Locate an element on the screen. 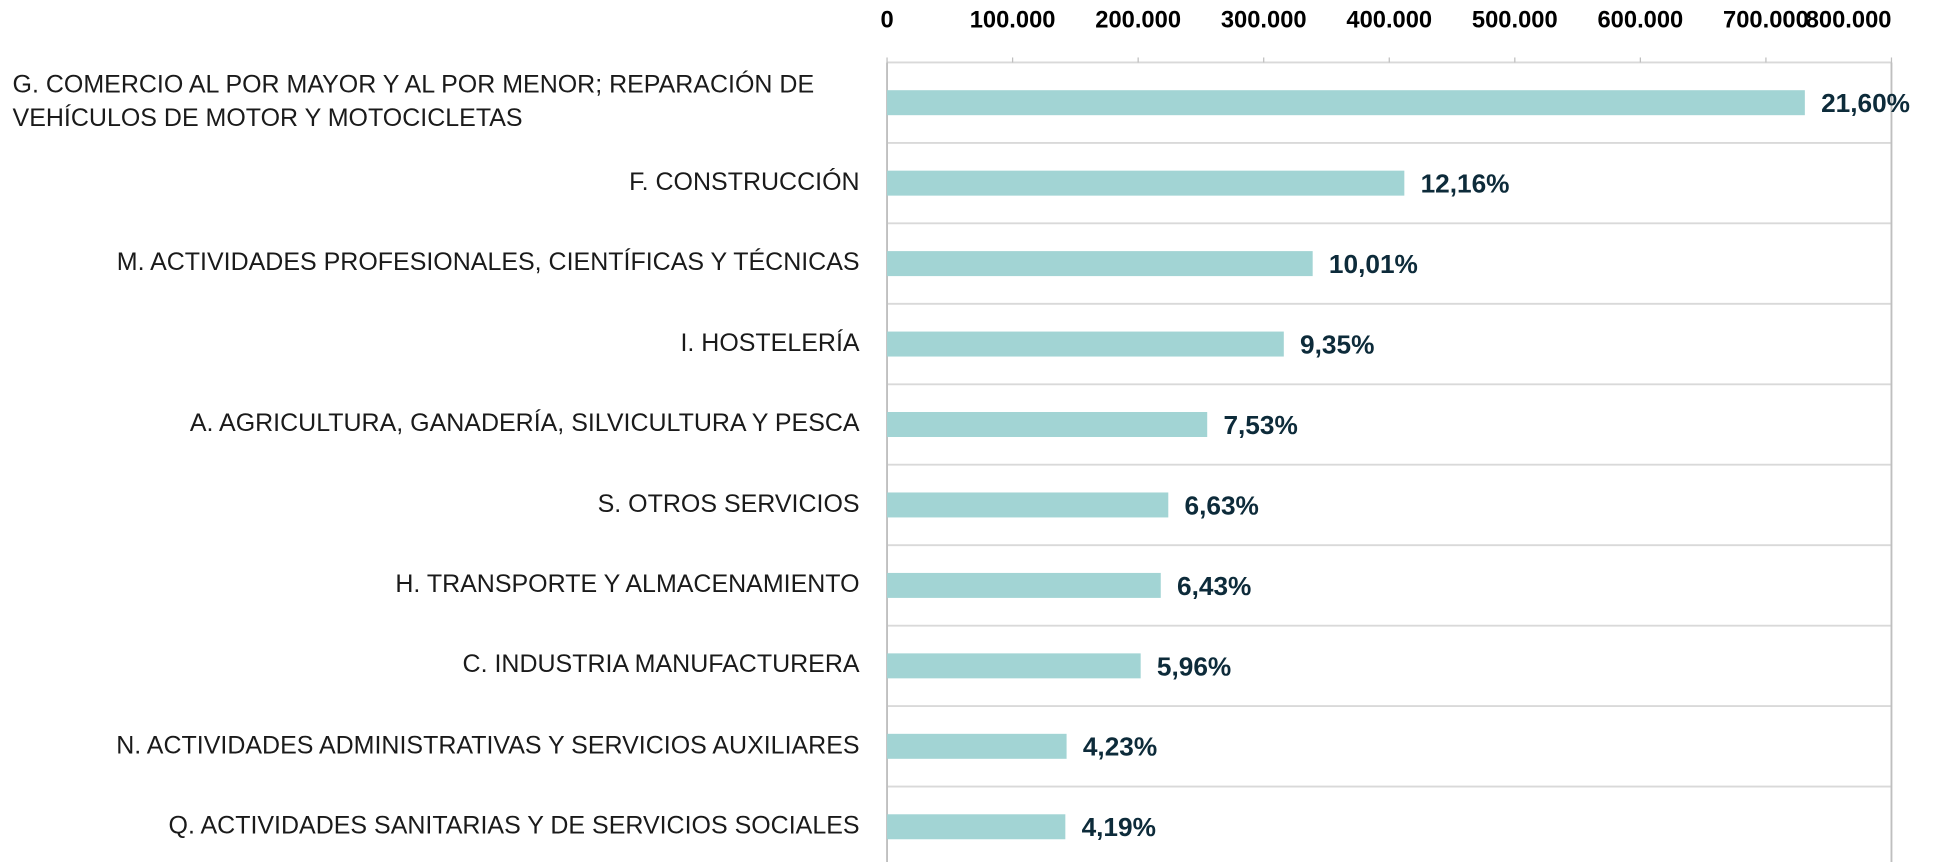  x-tick-label: 400.000 is located at coordinates (1389, 21).